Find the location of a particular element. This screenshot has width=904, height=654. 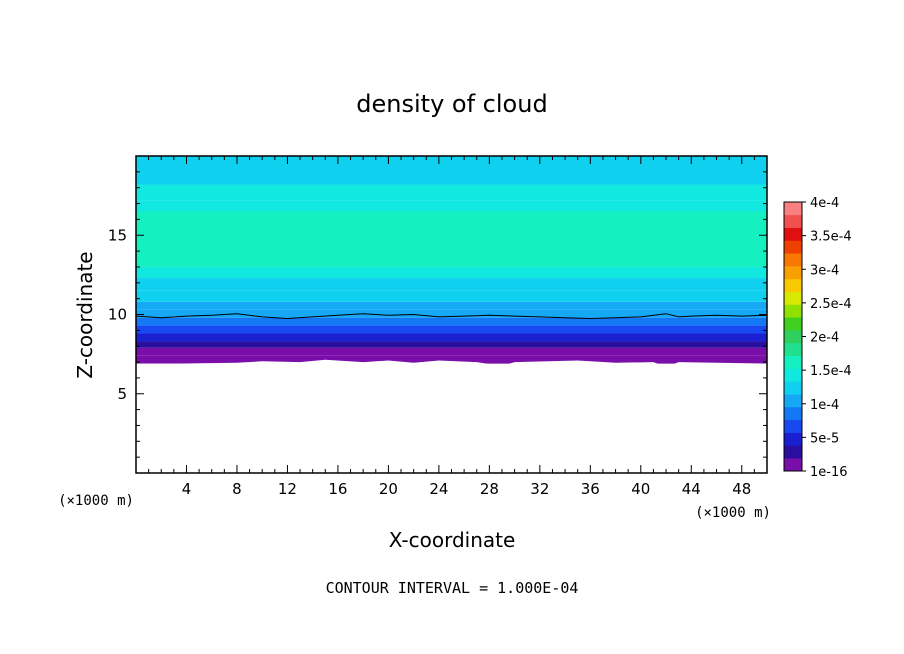

colorbar-label: 1e-4 is located at coordinates (824, 405).